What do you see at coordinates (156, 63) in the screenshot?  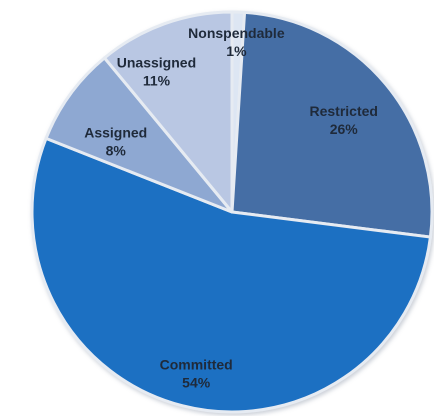 I see `slice-name-label: Unassigned` at bounding box center [156, 63].